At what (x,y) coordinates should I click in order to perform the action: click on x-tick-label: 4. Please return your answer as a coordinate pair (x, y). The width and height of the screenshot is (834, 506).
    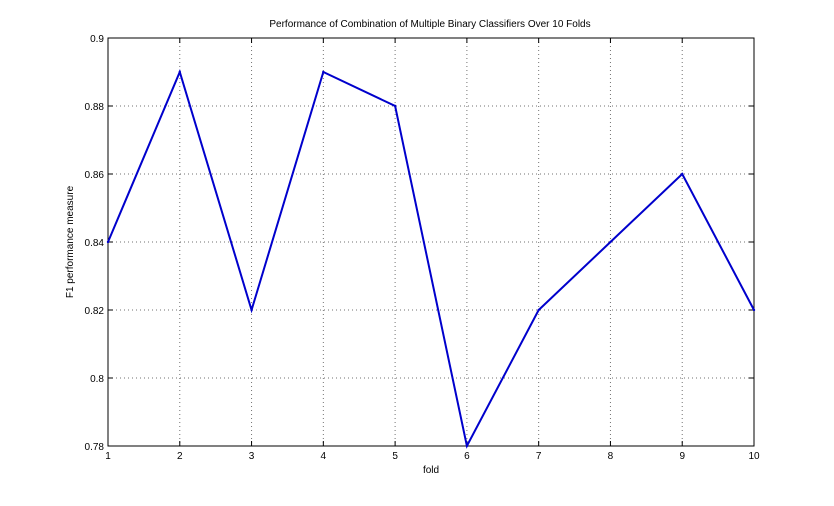
    Looking at the image, I should click on (324, 456).